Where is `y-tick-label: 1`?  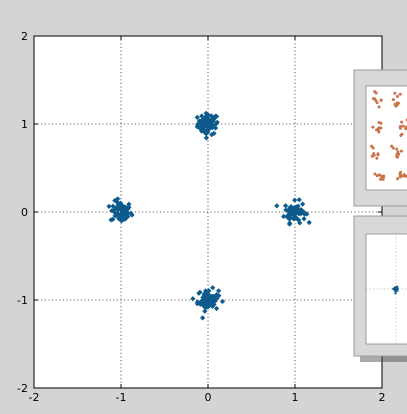 y-tick-label: 1 is located at coordinates (24, 124).